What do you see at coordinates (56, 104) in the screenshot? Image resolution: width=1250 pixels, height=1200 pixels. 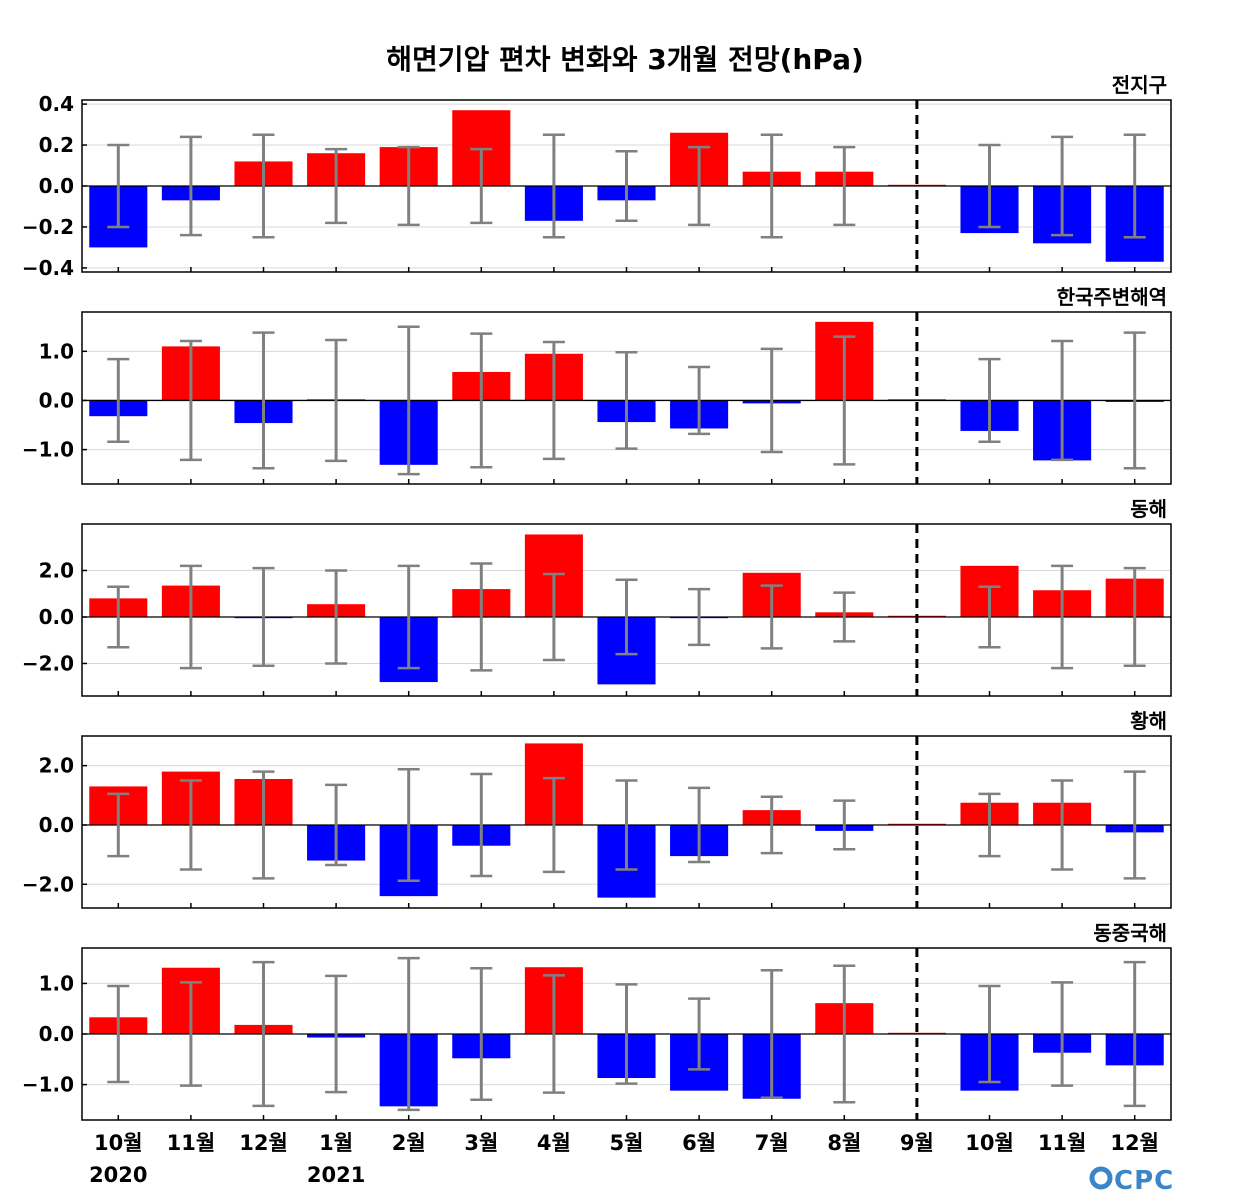 I see `y-tick-label: 0.4` at bounding box center [56, 104].